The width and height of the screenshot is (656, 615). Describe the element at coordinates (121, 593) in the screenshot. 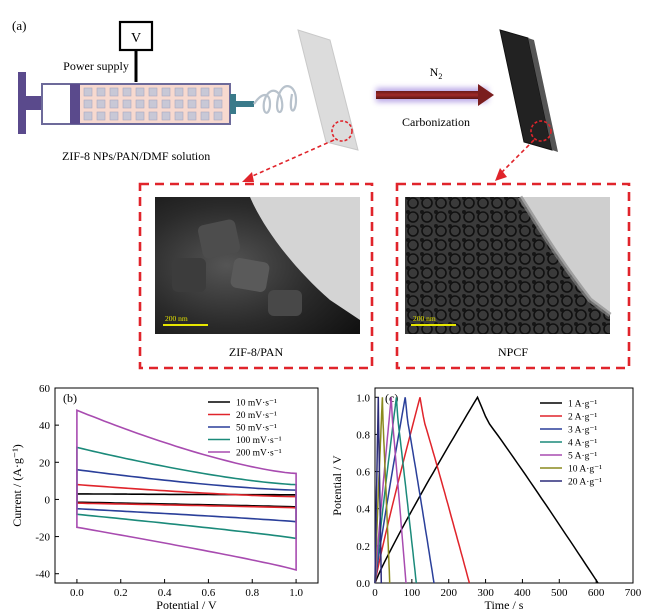

I see `cv-xtick-label: 0.2` at that location.